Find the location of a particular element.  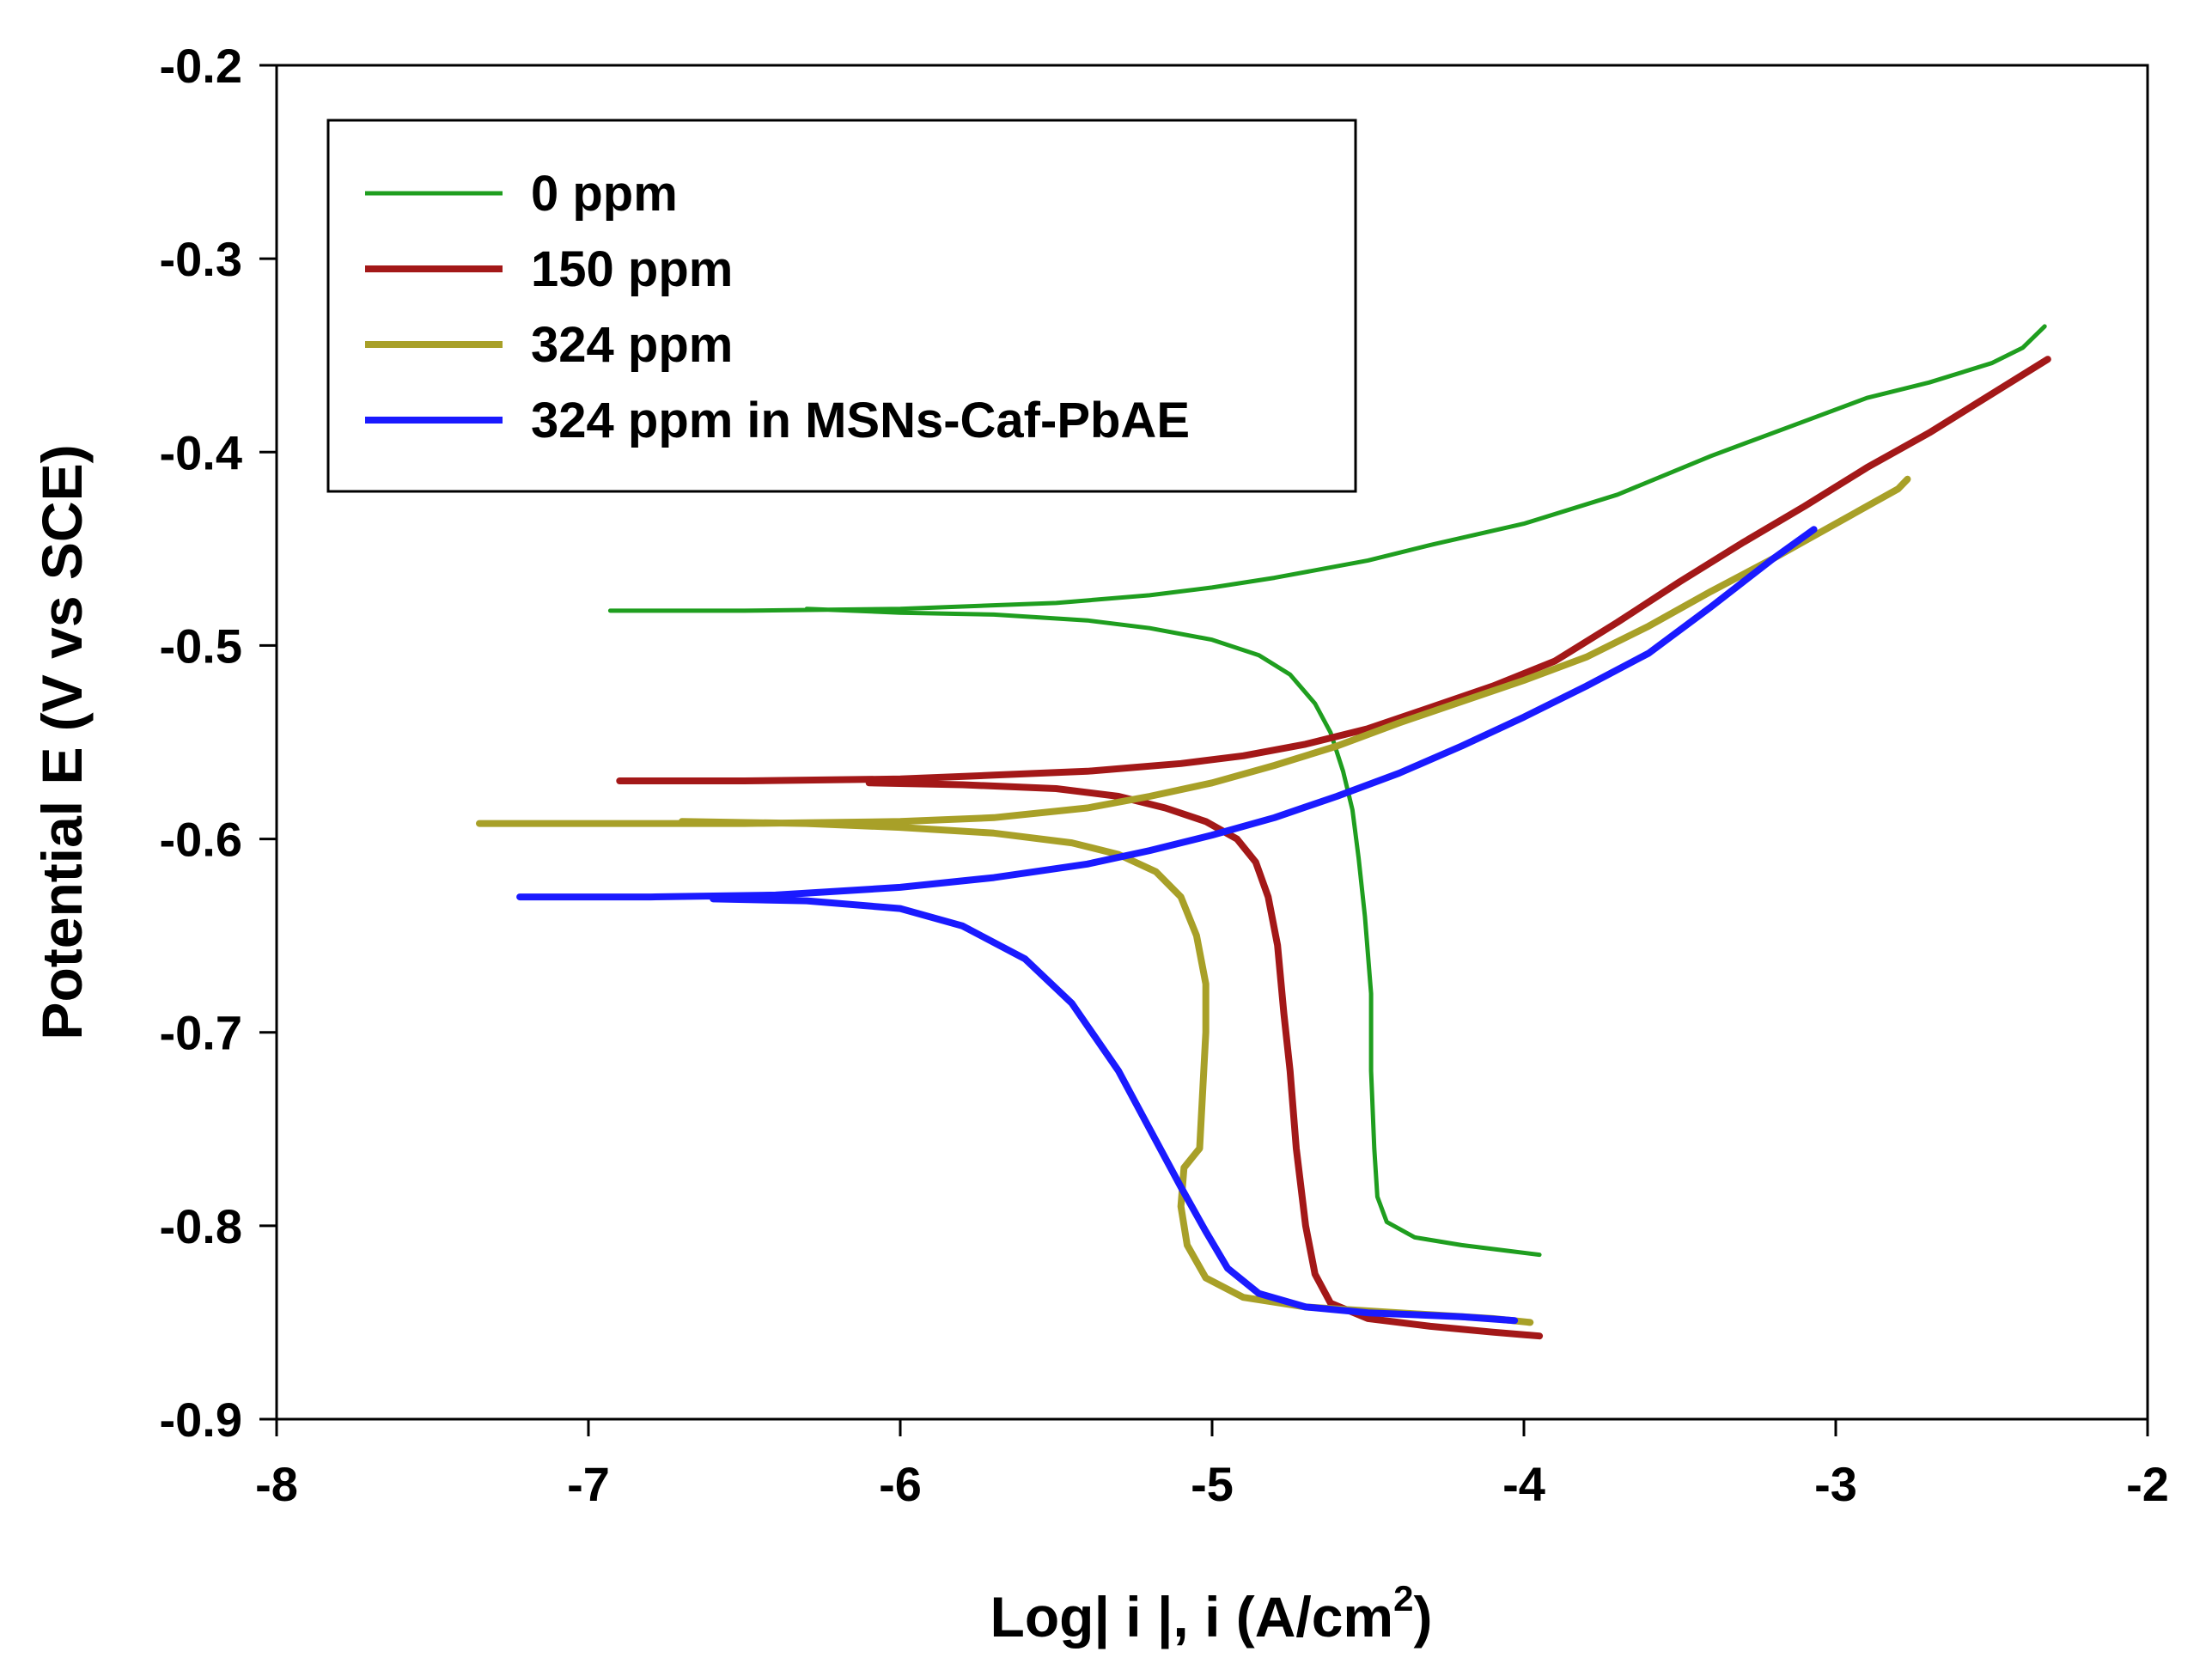

legend-box is located at coordinates (841, 306).